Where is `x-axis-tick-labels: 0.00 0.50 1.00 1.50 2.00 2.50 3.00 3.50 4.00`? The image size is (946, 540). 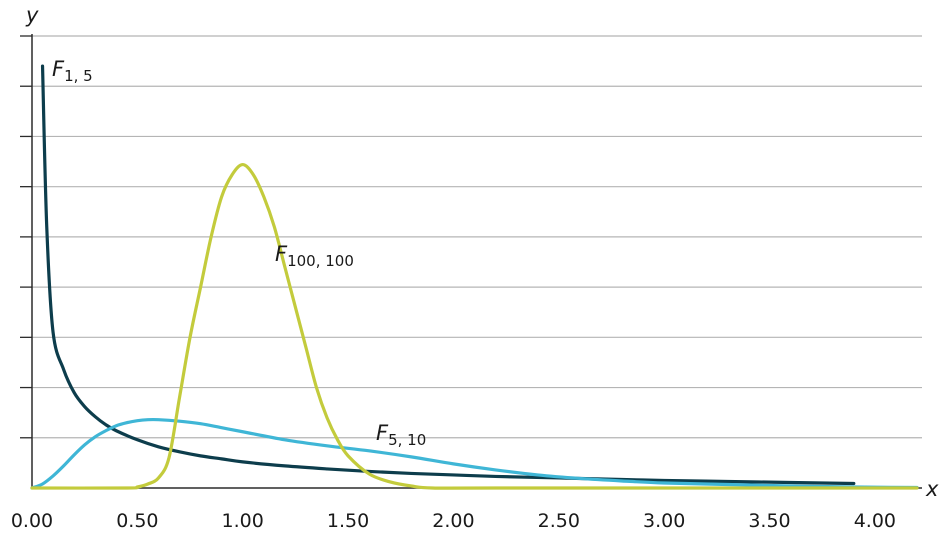
x-axis-tick-labels: 0.00 0.50 1.00 1.50 2.00 2.50 3.00 3.50 4.00 is located at coordinates (453, 521).